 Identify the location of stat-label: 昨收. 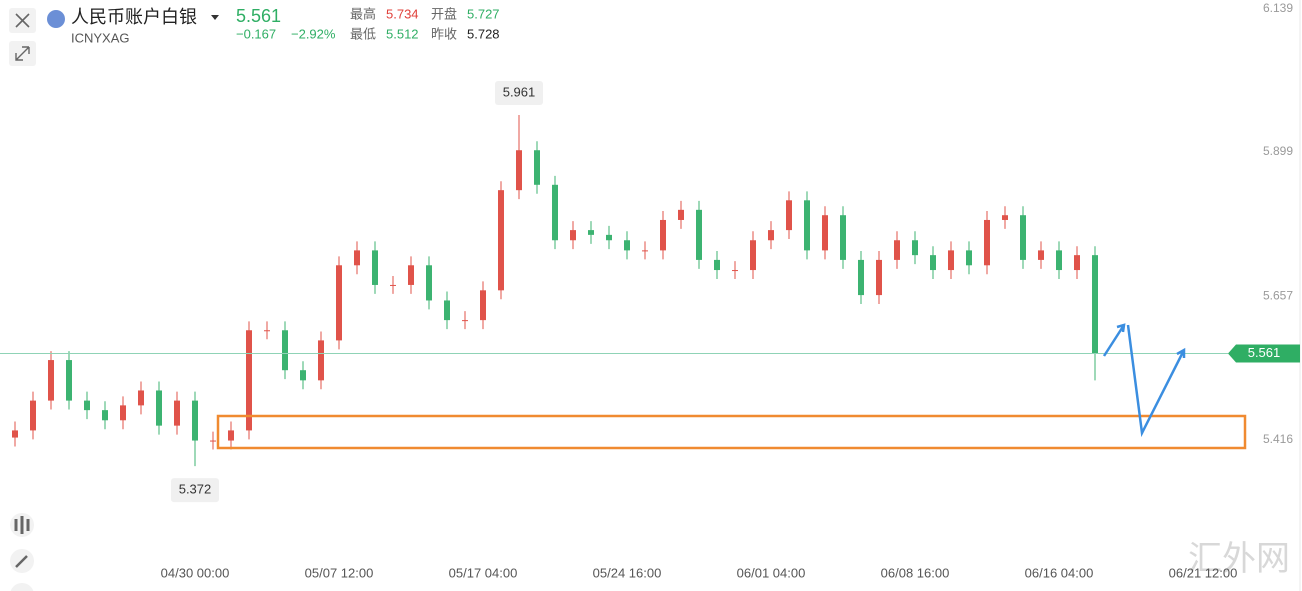
(444, 33).